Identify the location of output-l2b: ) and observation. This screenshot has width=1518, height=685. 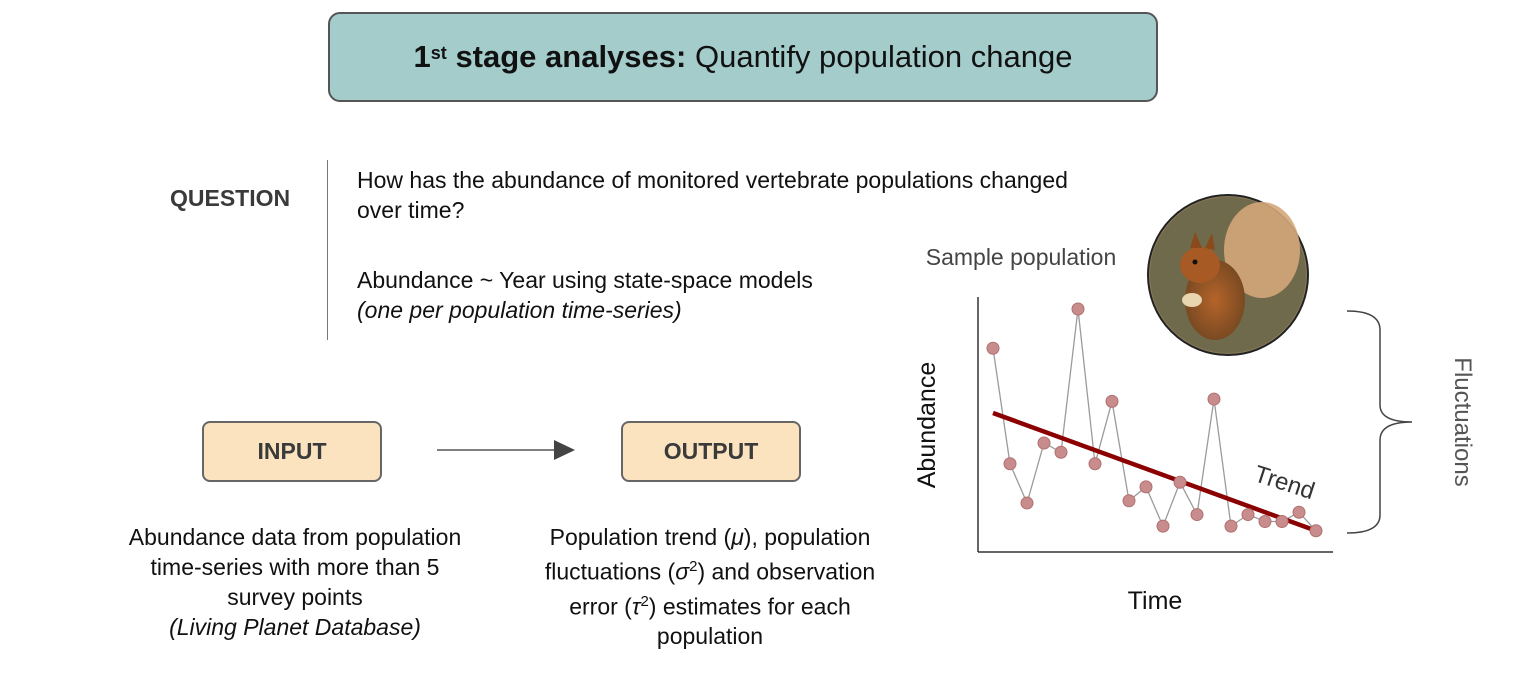
(786, 571).